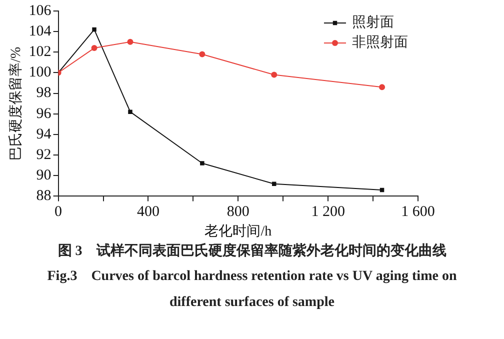  What do you see at coordinates (44, 93) in the screenshot?
I see `y-tick-label: 98` at bounding box center [44, 93].